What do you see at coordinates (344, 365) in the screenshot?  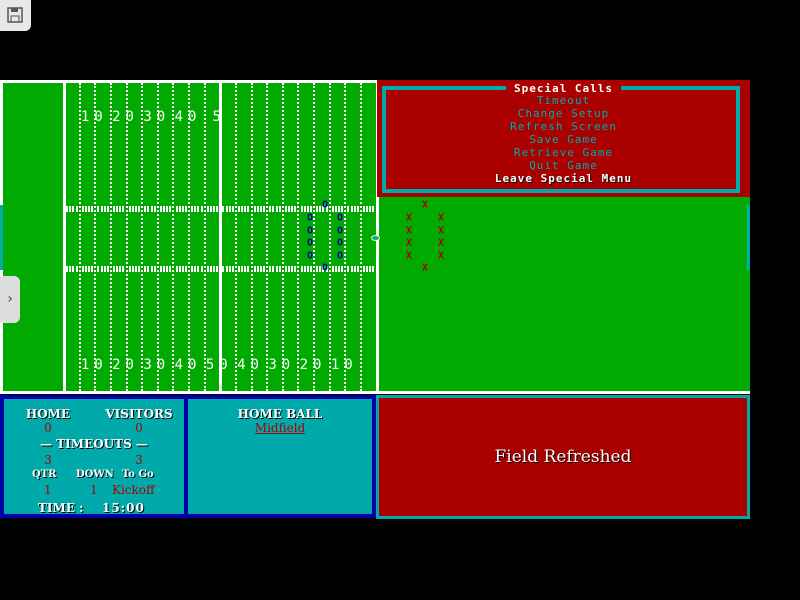 I see `yard-number: 10` at bounding box center [344, 365].